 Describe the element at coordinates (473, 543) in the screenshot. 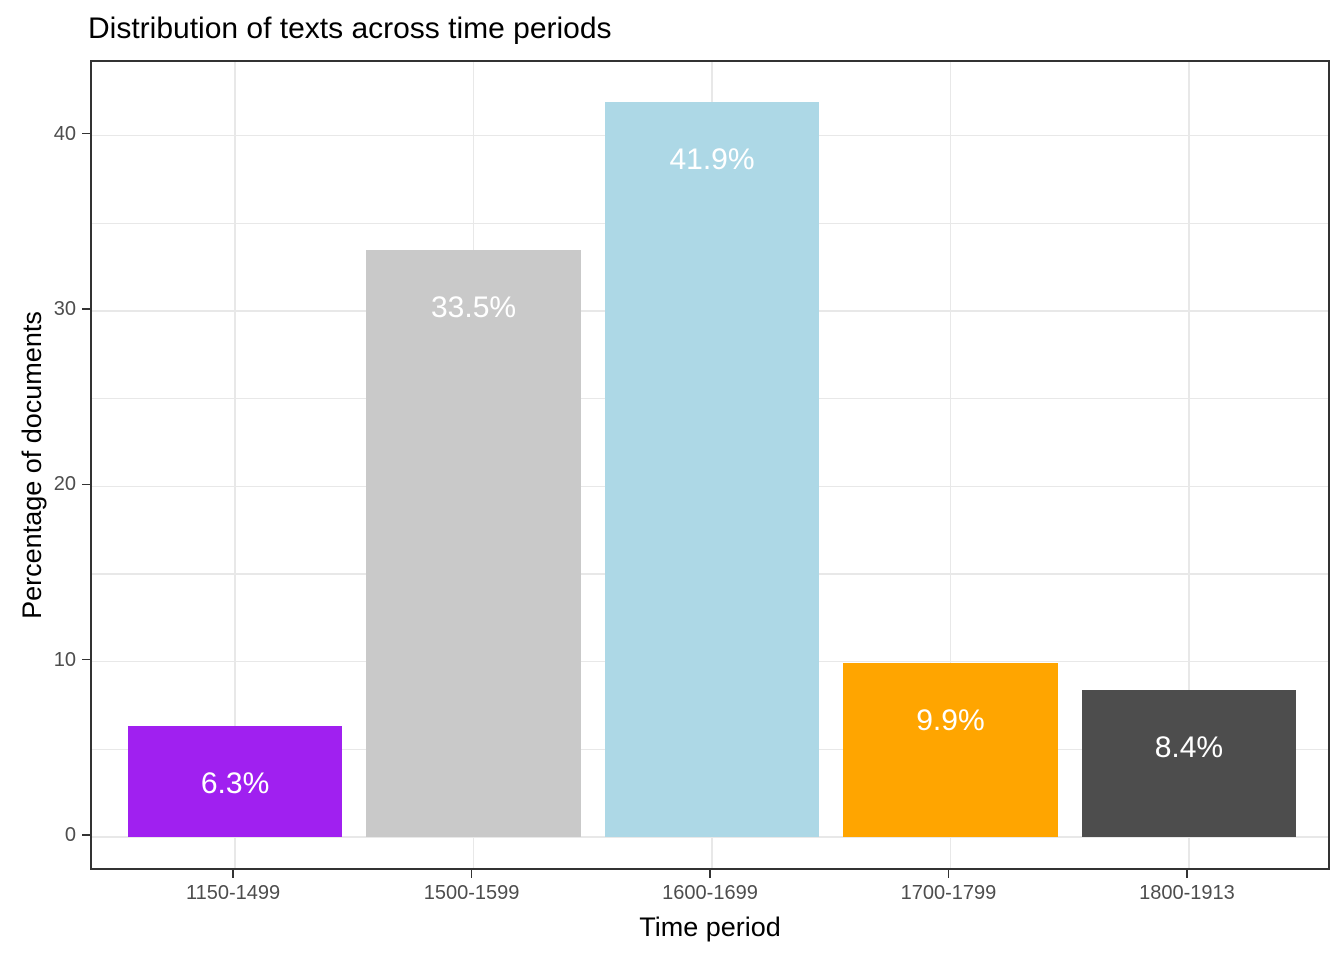

I see `bar: 33.5%` at that location.